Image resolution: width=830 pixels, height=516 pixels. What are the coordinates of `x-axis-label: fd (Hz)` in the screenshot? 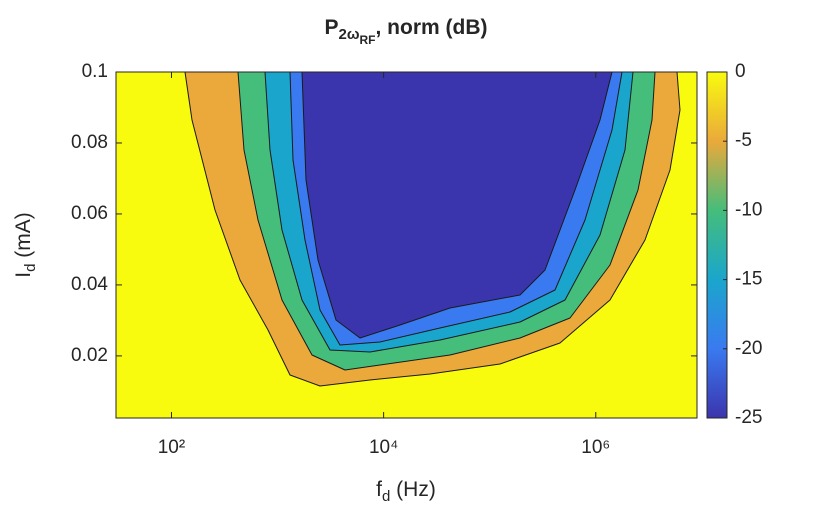 It's located at (406, 491).